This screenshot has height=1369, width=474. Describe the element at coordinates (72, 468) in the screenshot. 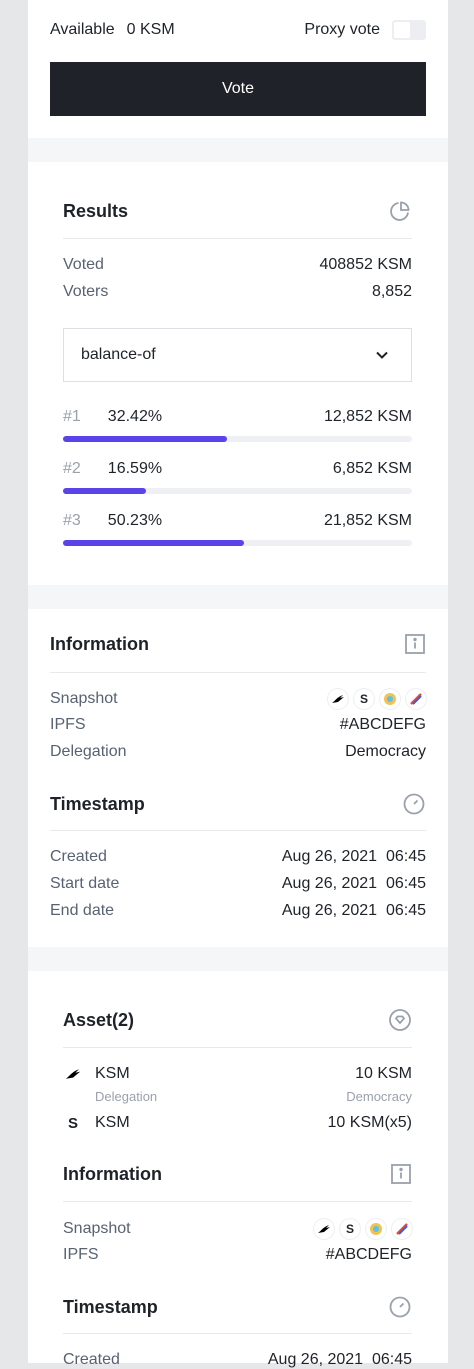

I see `option-rank: #2` at that location.